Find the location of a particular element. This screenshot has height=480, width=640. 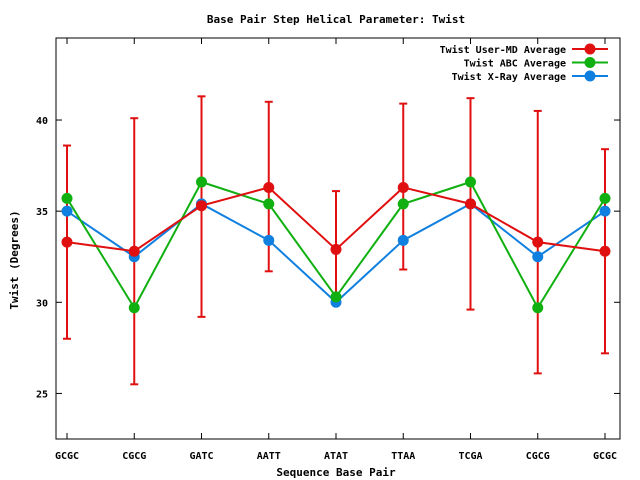

y-tick-label: 25 is located at coordinates (42, 394).